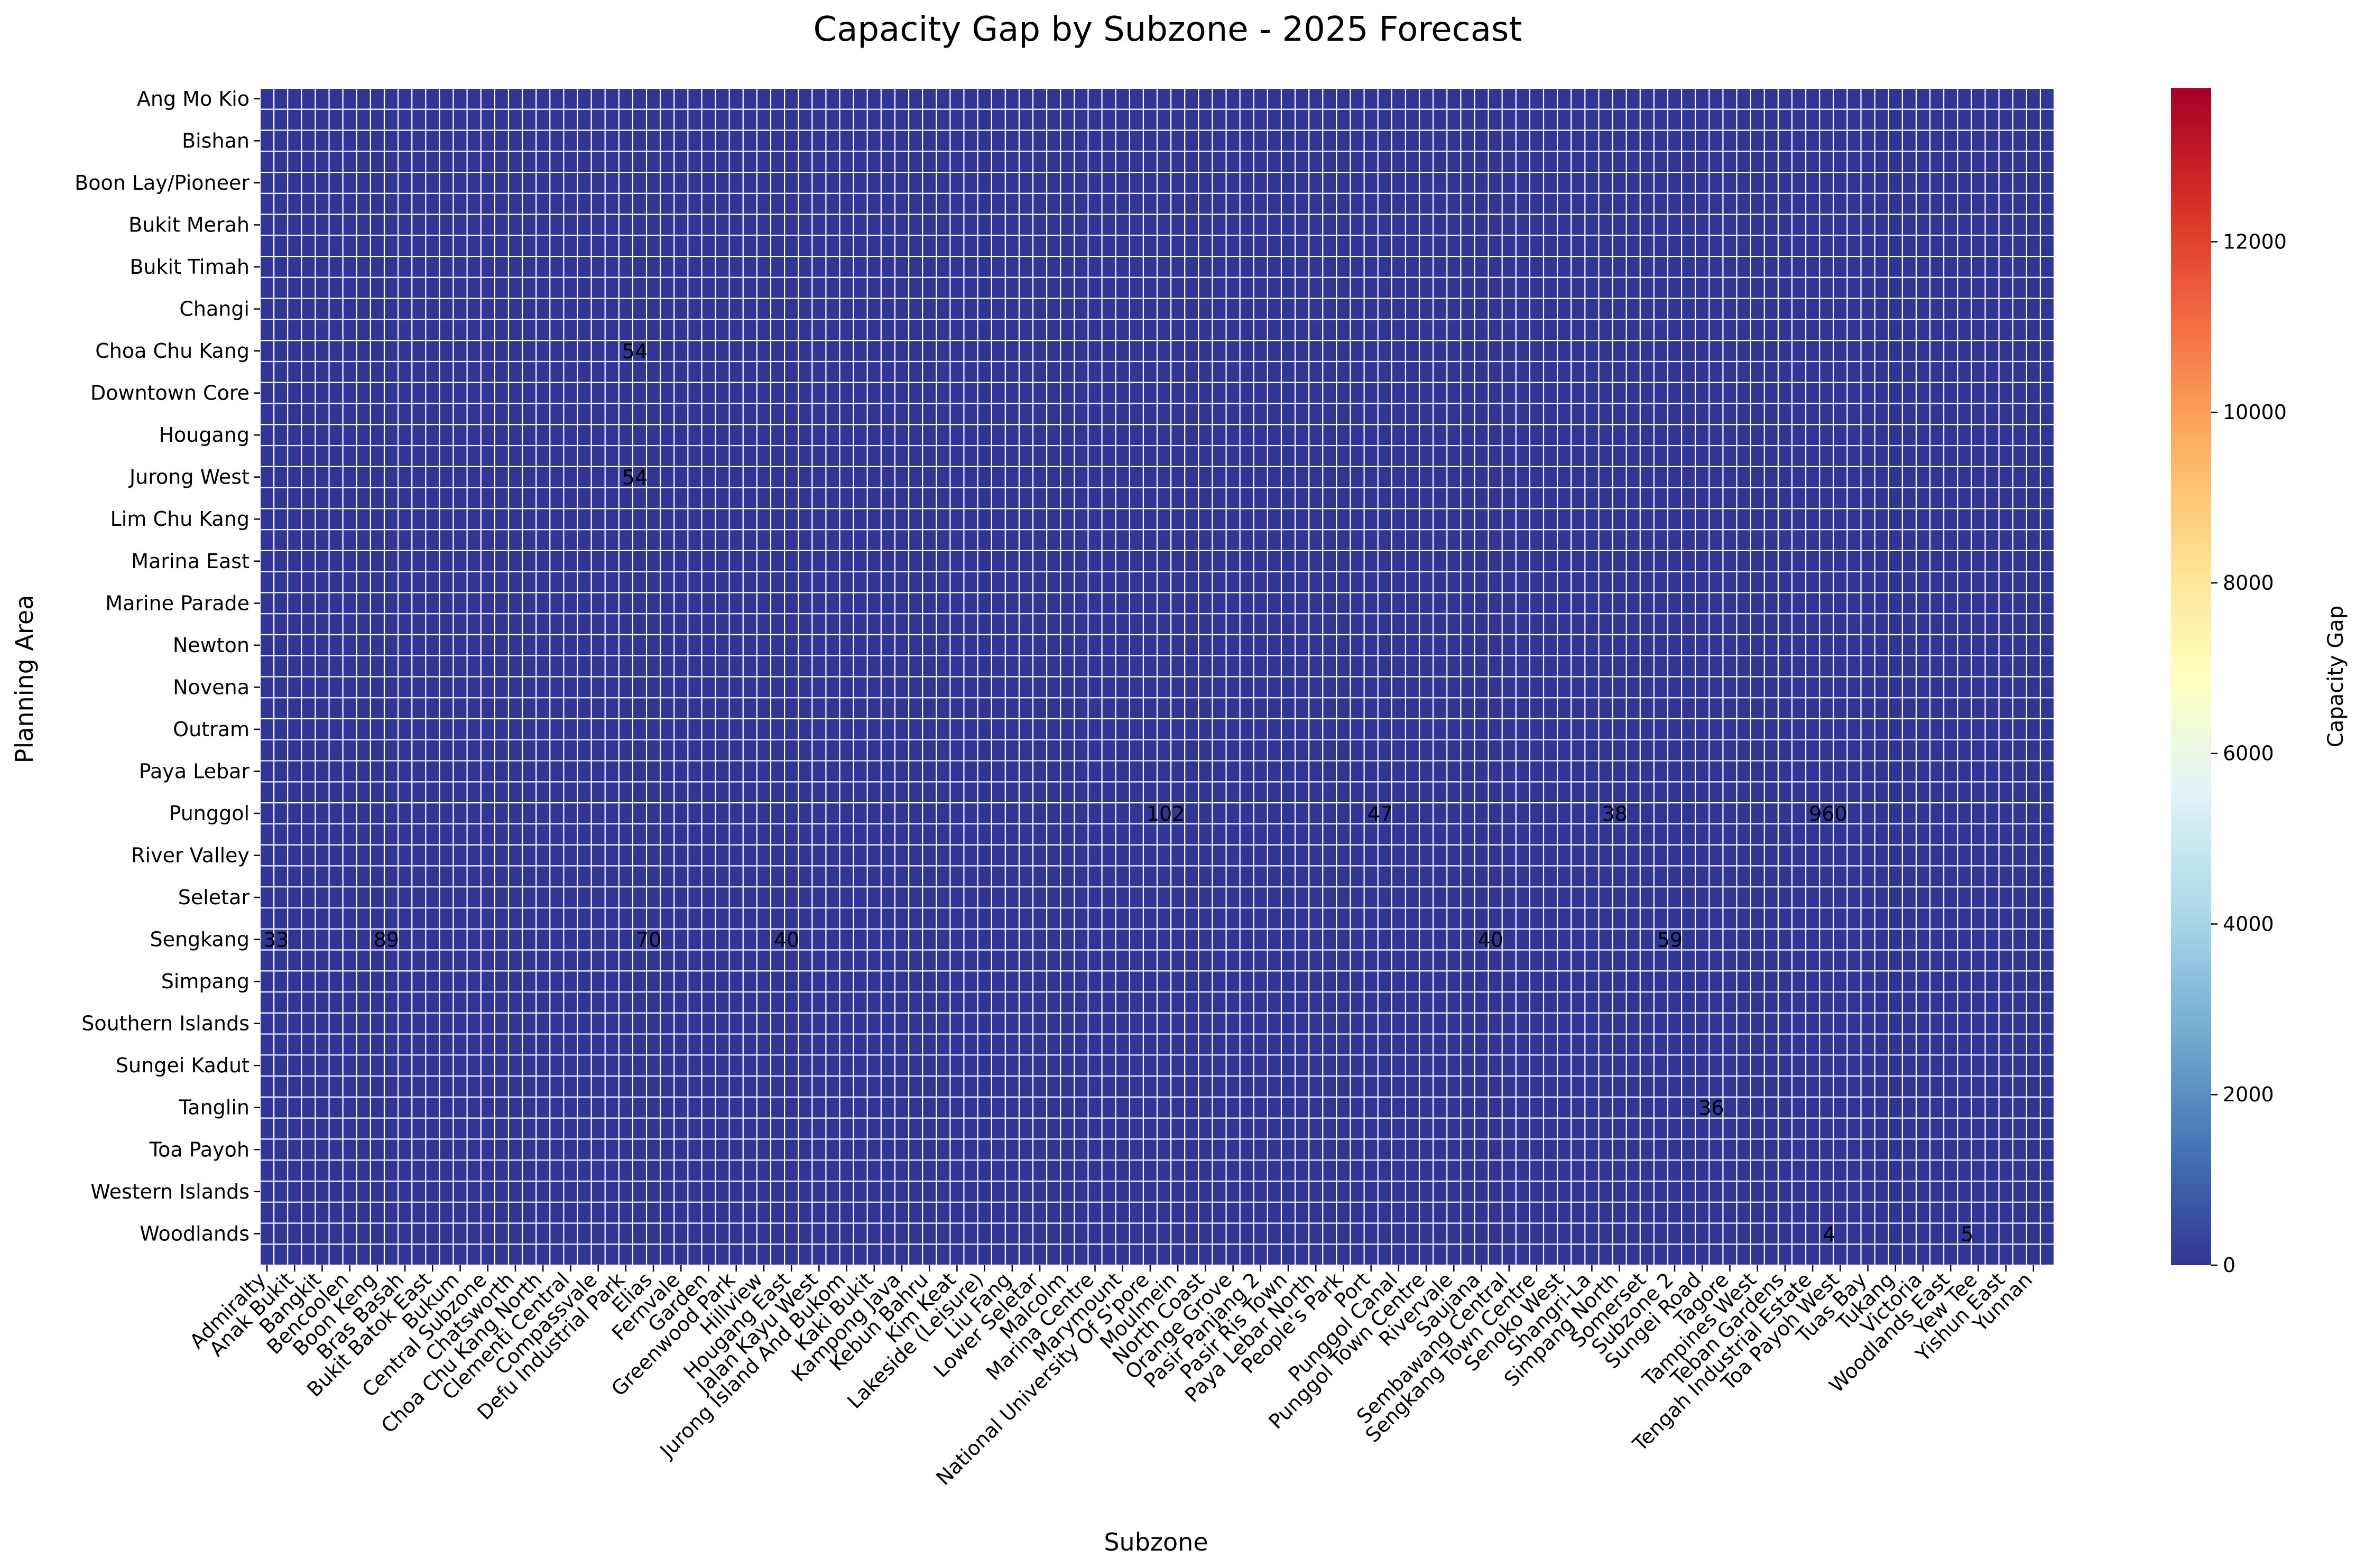  Describe the element at coordinates (214, 310) in the screenshot. I see `y-tick-label: Changi` at that location.